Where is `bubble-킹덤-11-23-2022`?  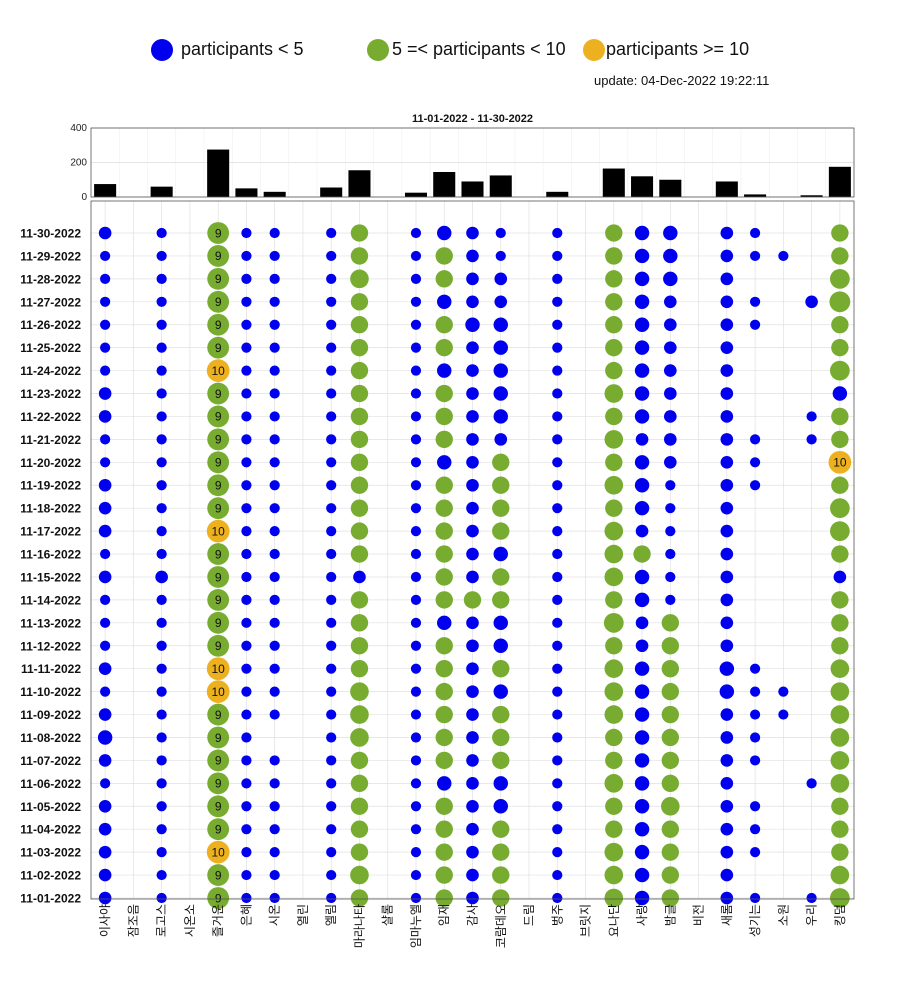 bubble-킹덤-11-23-2022 is located at coordinates (840, 393).